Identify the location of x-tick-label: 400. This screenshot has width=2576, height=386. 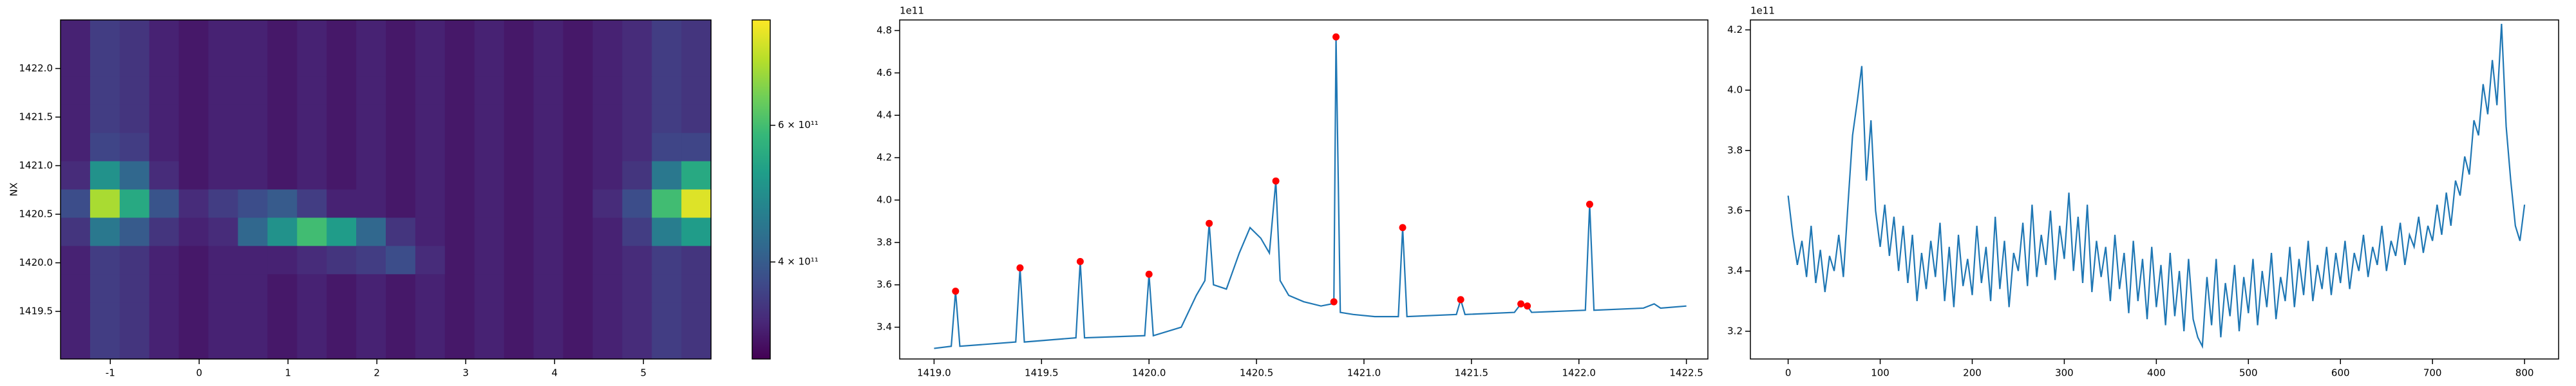
(2156, 373).